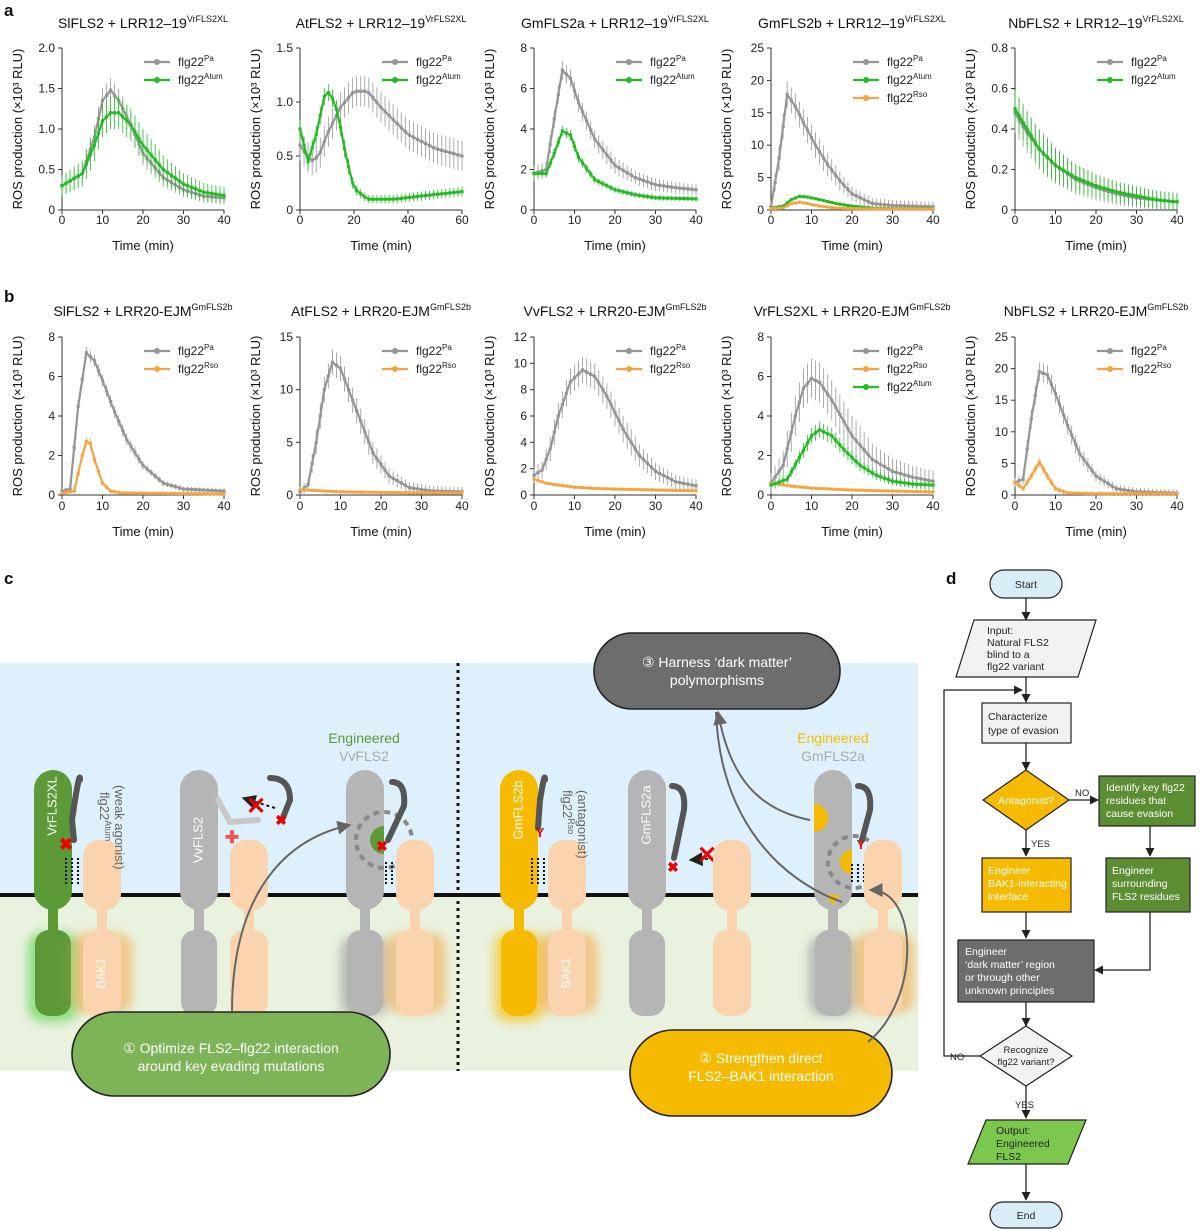 The width and height of the screenshot is (1200, 1230). I want to click on chart-title: VrFLS2XL + LRR20-EJMGmFLS2b, so click(852, 310).